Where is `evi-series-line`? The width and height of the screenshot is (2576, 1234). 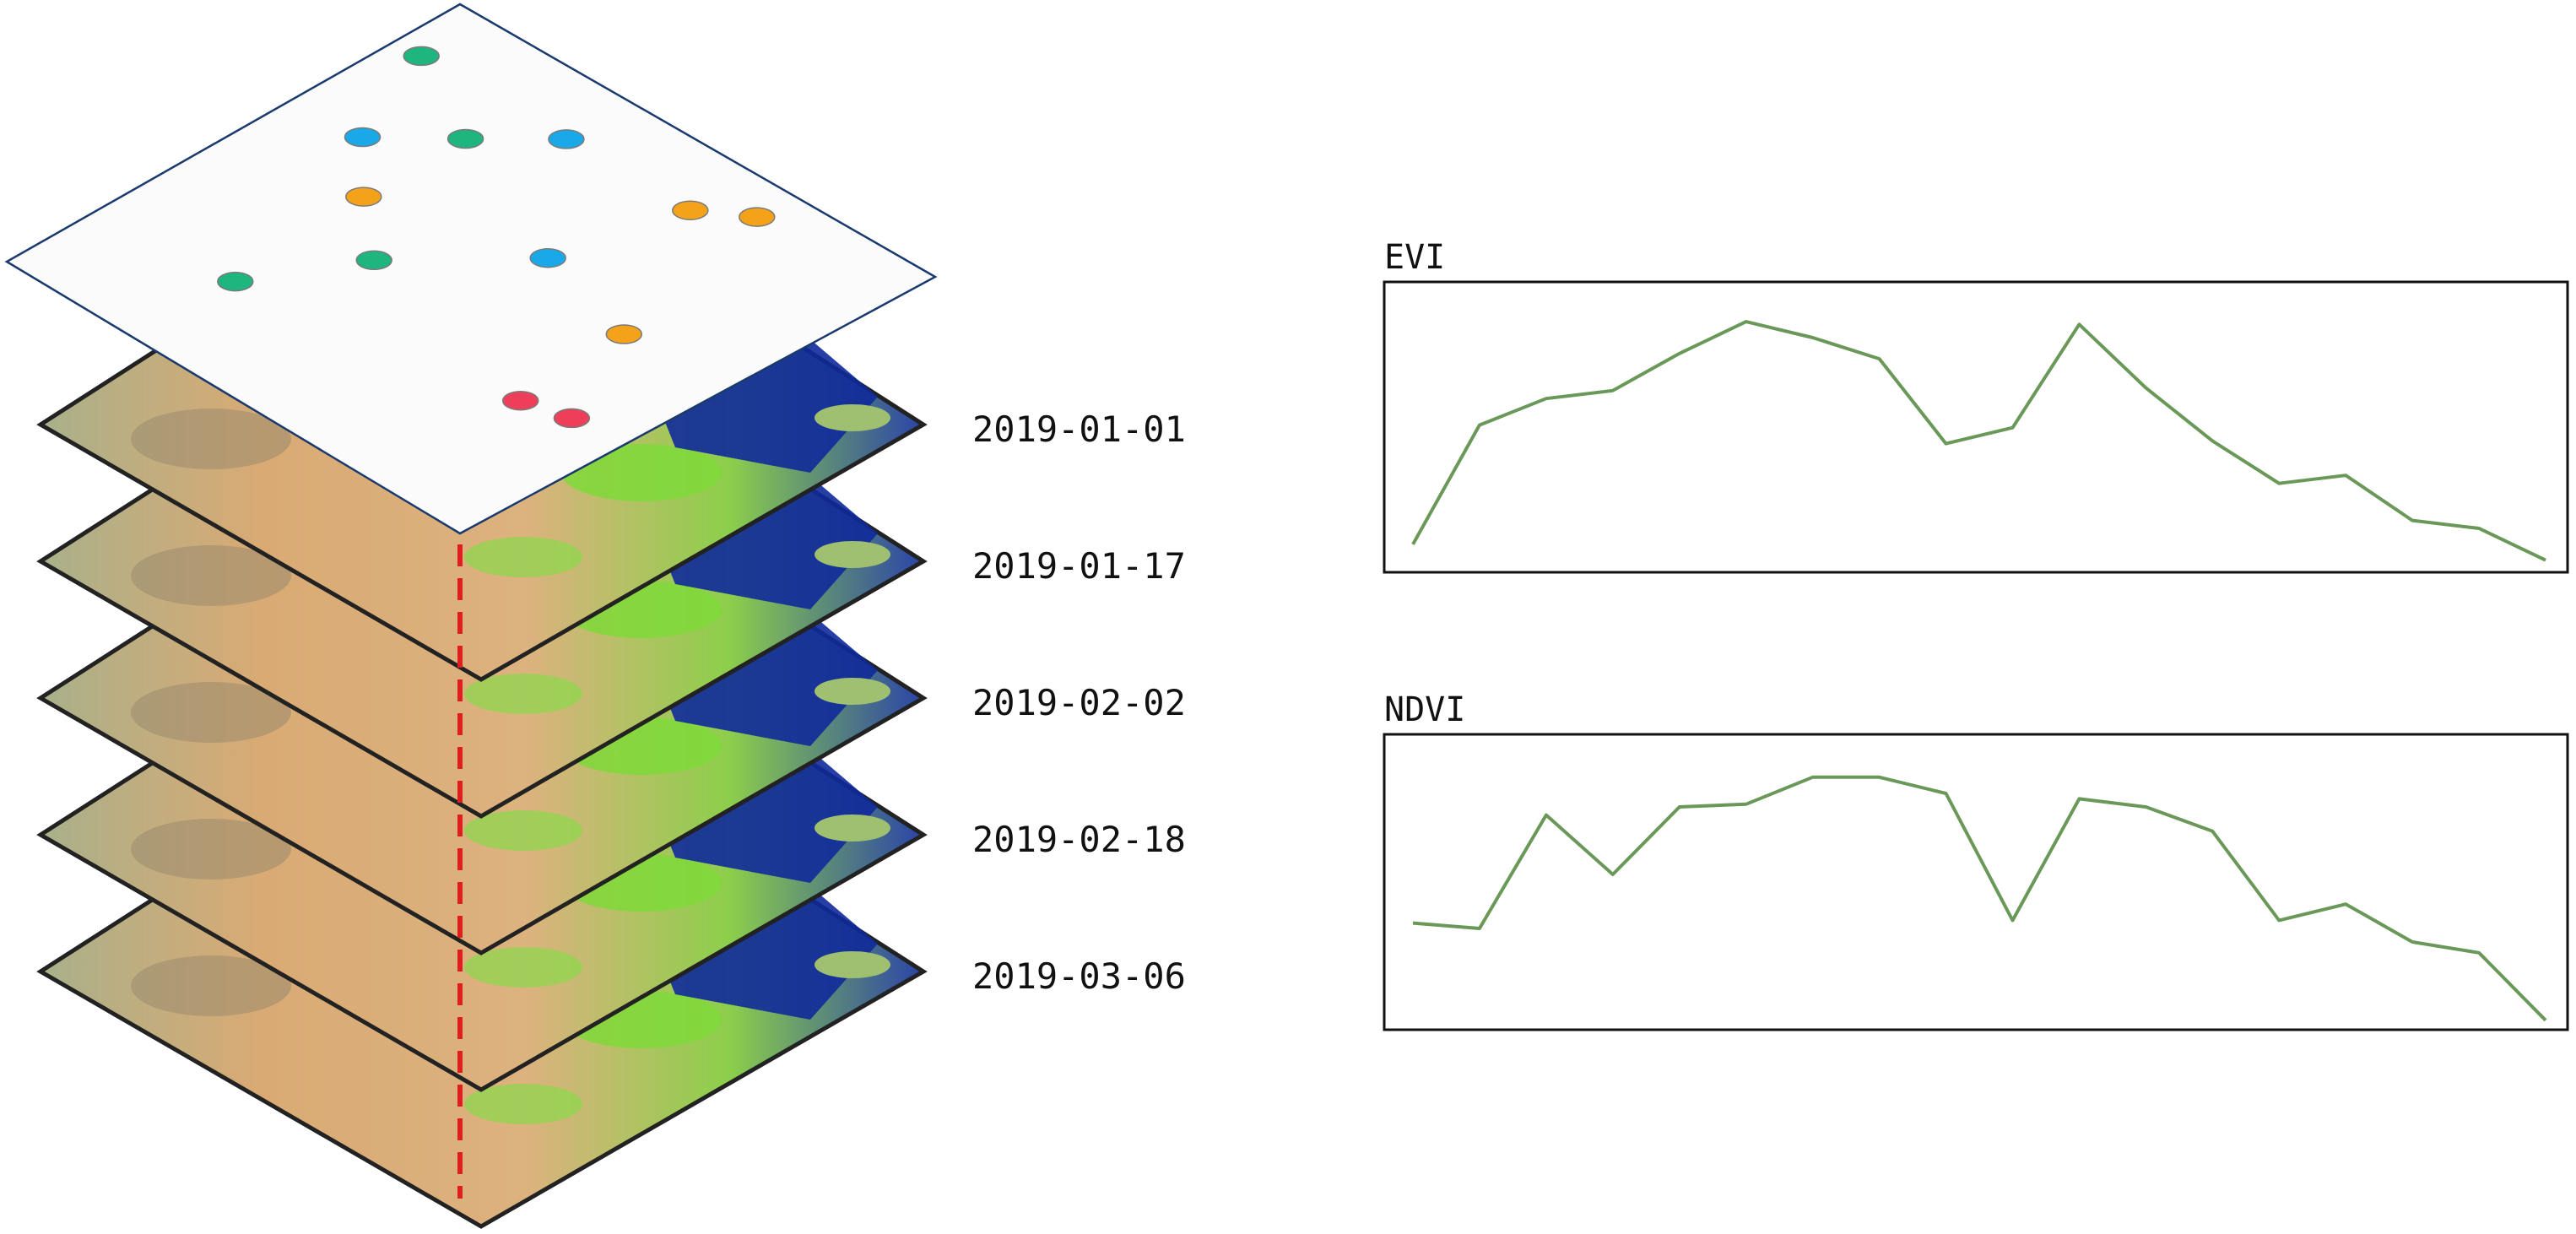 evi-series-line is located at coordinates (1978, 441).